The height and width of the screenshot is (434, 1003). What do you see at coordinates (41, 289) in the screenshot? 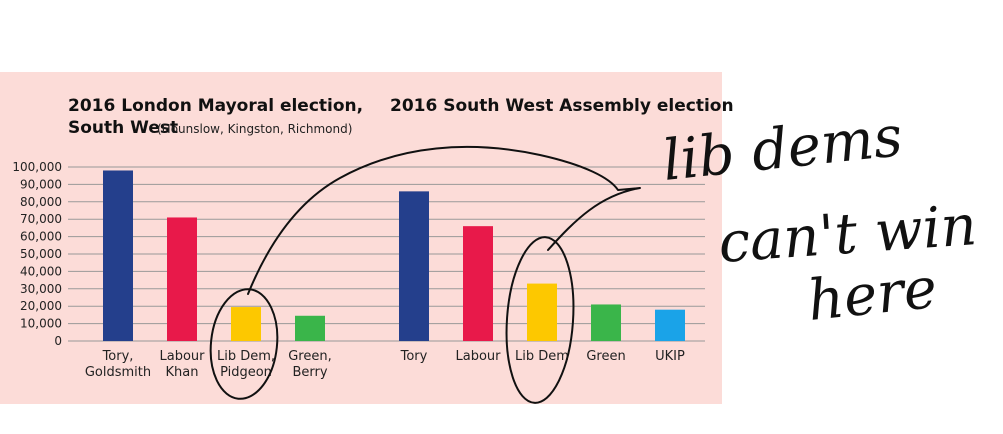
I see `y-tick-label: 30,000` at bounding box center [41, 289].